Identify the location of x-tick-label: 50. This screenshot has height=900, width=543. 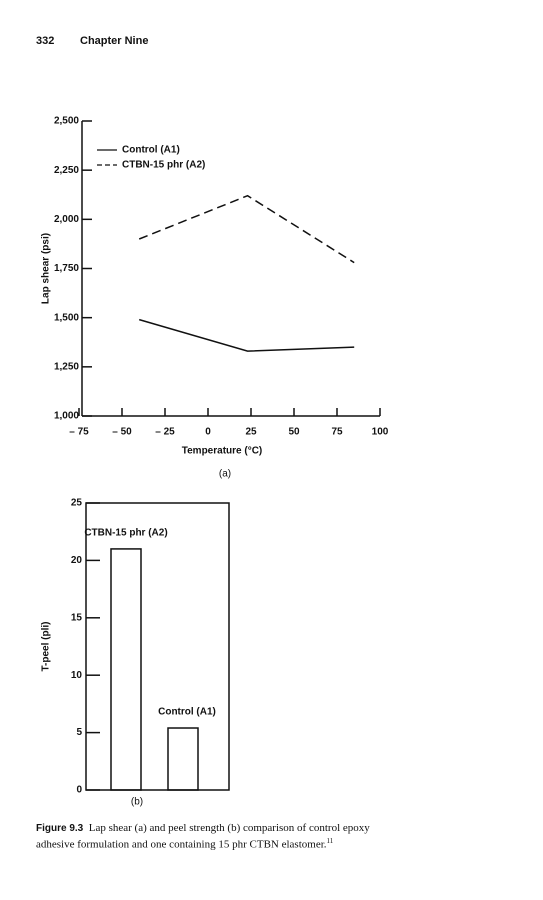
(294, 432).